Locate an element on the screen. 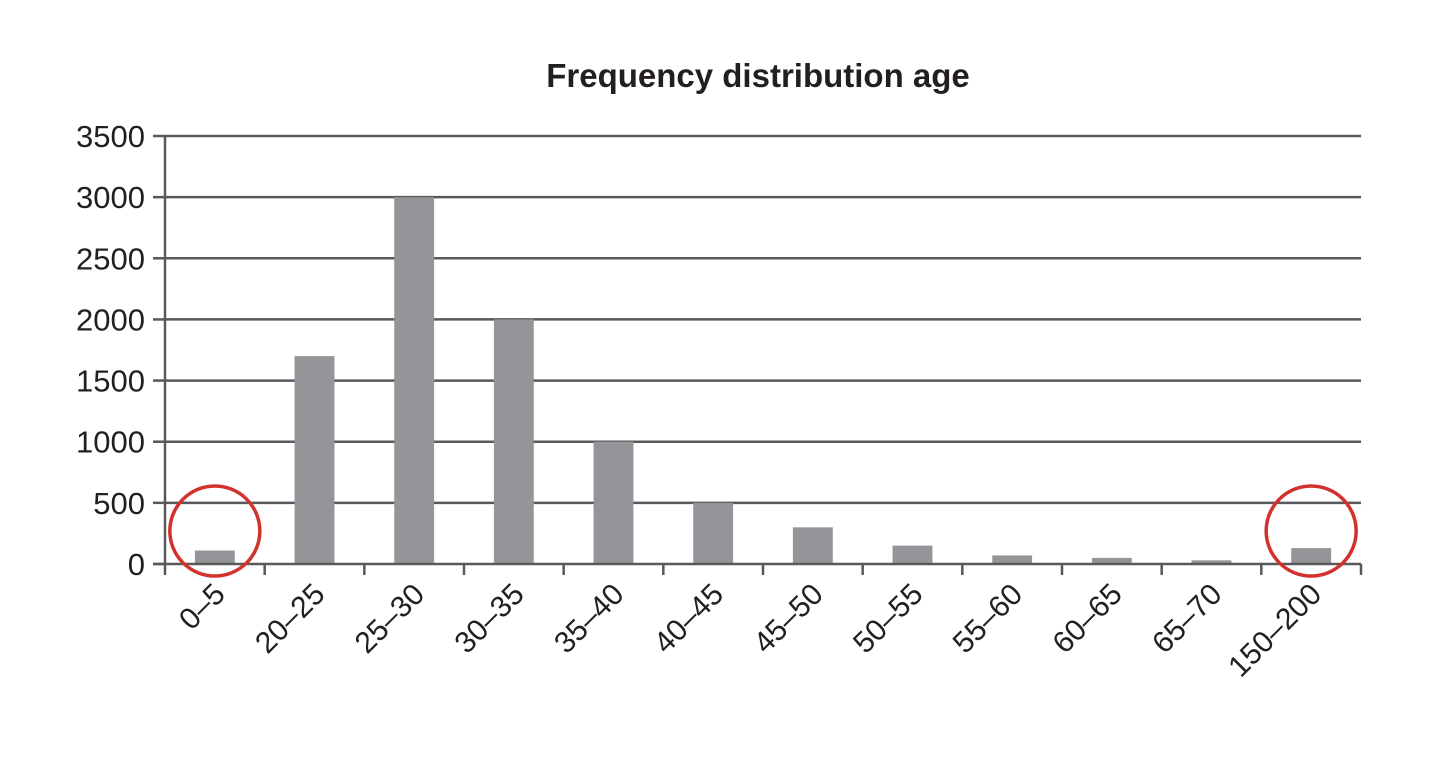 The image size is (1444, 784). x-tick-label: 35–40 is located at coordinates (589, 619).